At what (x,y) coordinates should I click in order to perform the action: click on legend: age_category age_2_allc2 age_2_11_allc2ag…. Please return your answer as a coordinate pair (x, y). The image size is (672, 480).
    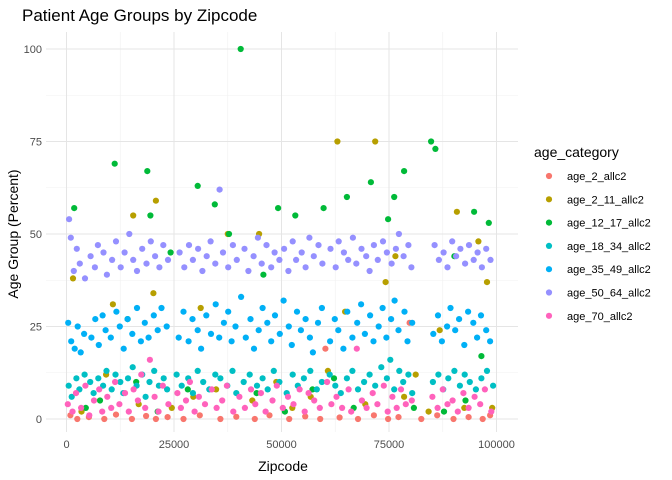
    Looking at the image, I should click on (592, 233).